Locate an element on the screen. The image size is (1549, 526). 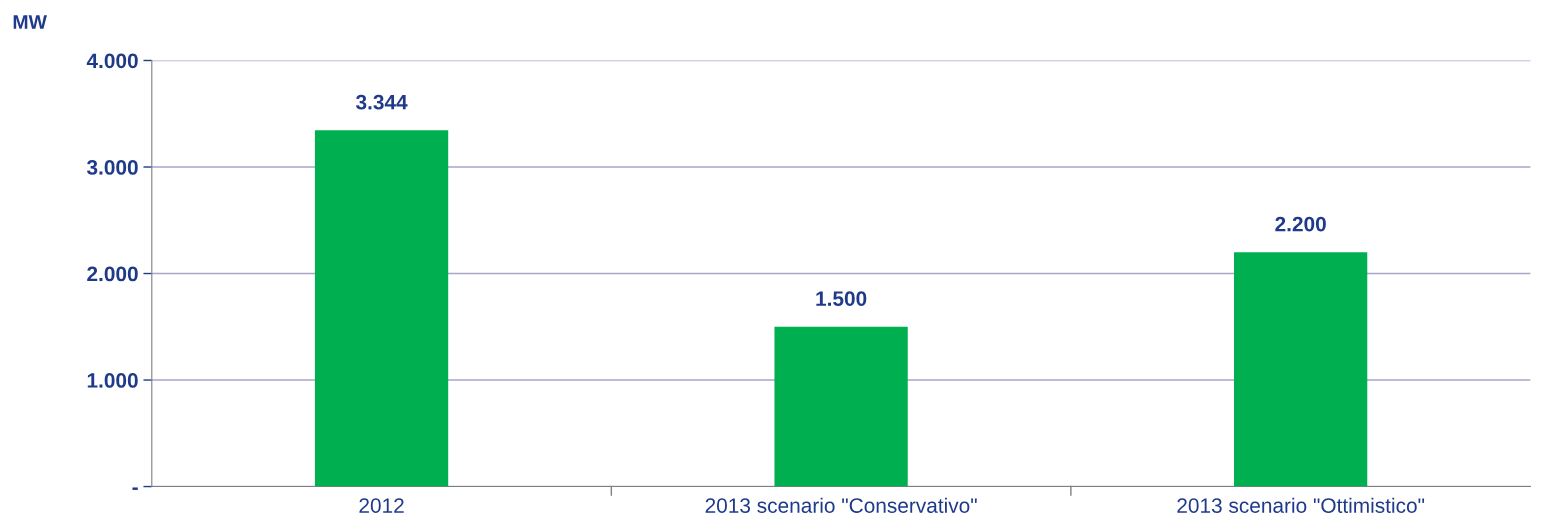
y-tick-label: 3.000 is located at coordinates (112, 167).